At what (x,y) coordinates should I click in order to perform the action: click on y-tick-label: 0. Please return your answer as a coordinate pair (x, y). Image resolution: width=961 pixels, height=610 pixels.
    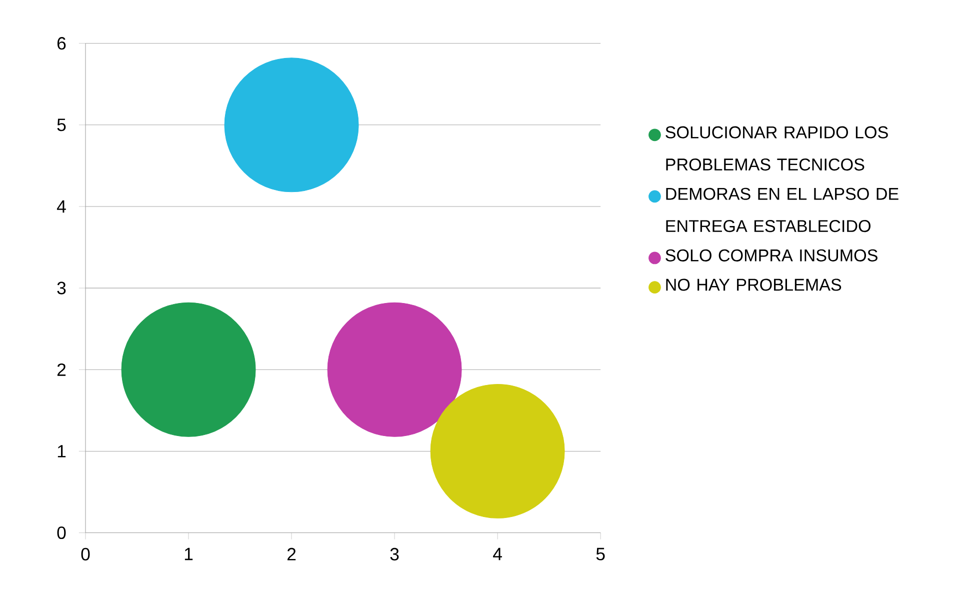
    Looking at the image, I should click on (61, 533).